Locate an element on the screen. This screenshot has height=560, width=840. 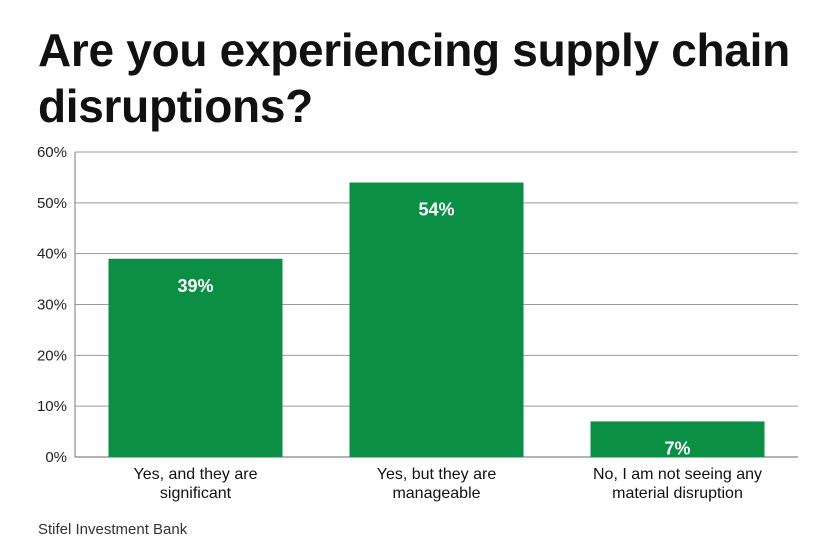
y-tick-label: 10% is located at coordinates (52, 406).